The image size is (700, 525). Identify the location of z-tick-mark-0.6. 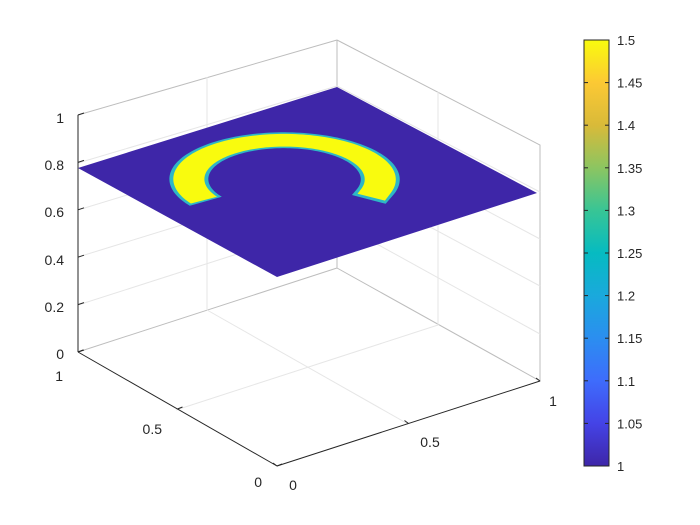
(81, 209).